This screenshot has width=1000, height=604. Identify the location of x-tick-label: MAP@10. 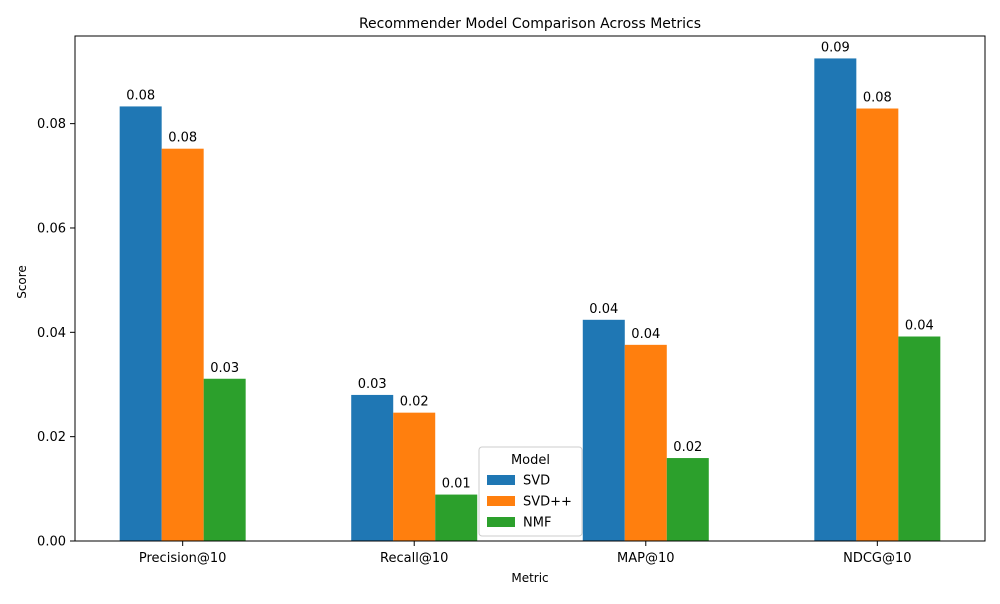
(646, 558).